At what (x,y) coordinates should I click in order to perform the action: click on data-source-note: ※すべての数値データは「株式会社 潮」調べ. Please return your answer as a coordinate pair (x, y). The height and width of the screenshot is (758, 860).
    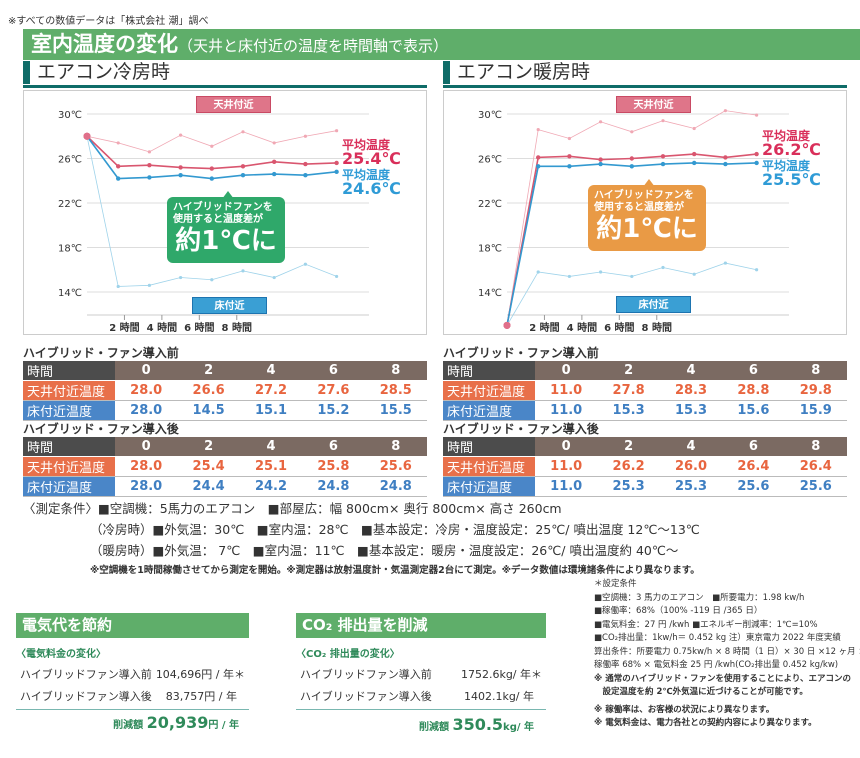
    Looking at the image, I should click on (108, 21).